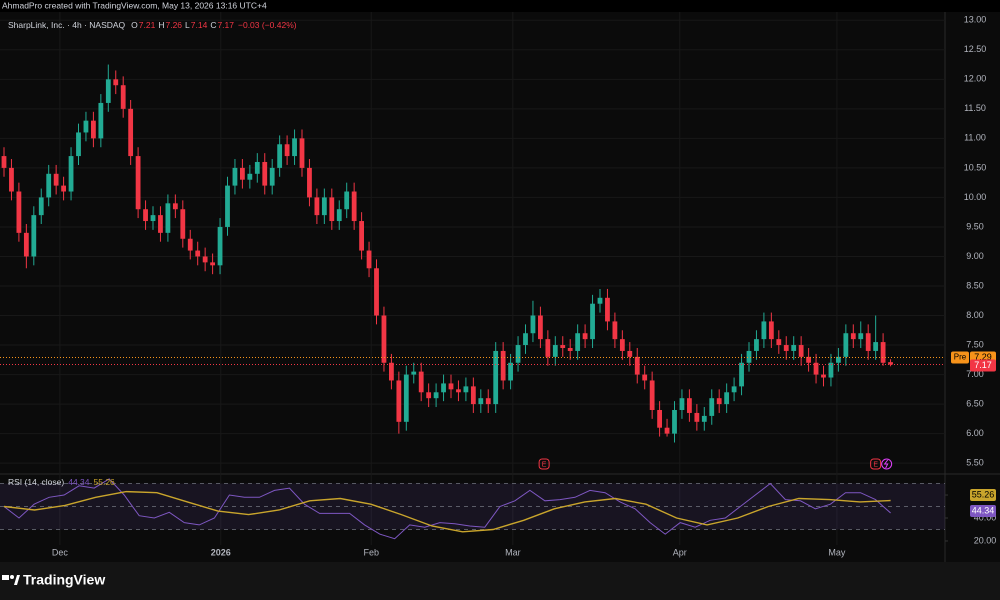 This screenshot has height=600, width=1000. I want to click on dividend-icon, so click(886, 464).